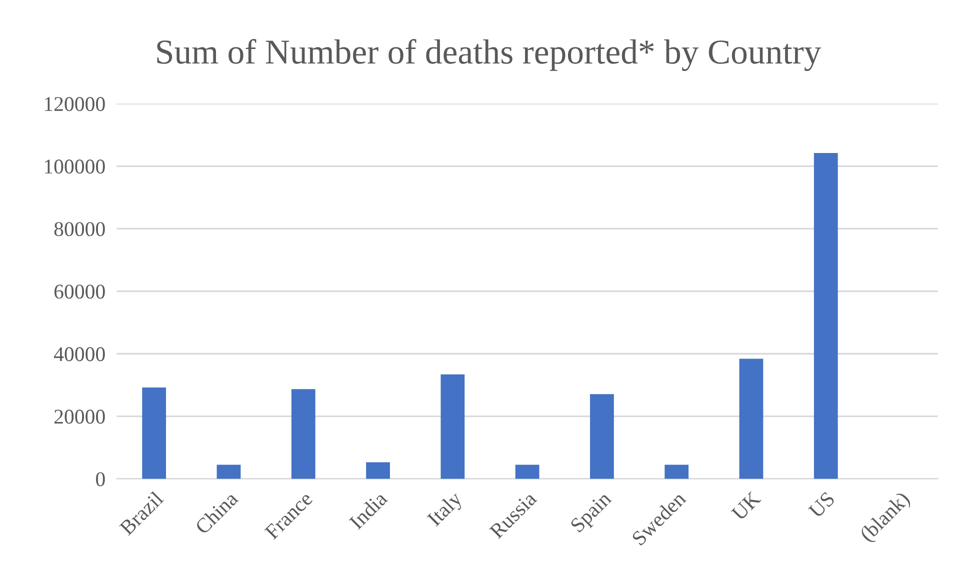 This screenshot has width=957, height=579. I want to click on y-tick-label: 40000, so click(79, 354).